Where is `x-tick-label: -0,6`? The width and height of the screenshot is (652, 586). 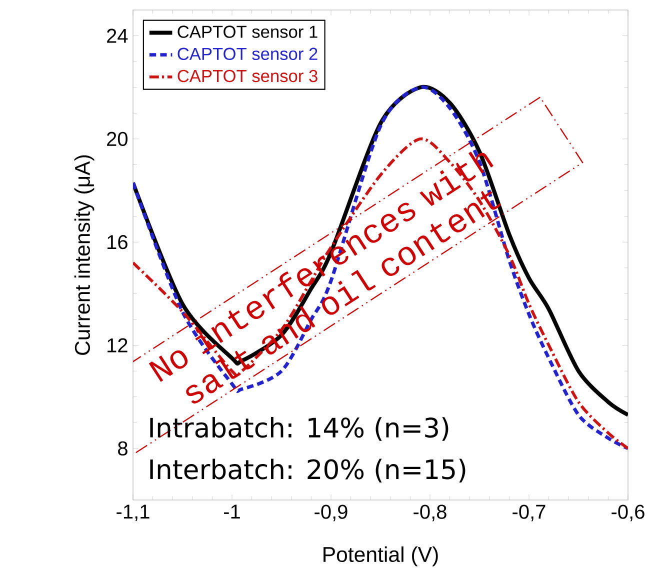 x-tick-label: -0,6 is located at coordinates (628, 513).